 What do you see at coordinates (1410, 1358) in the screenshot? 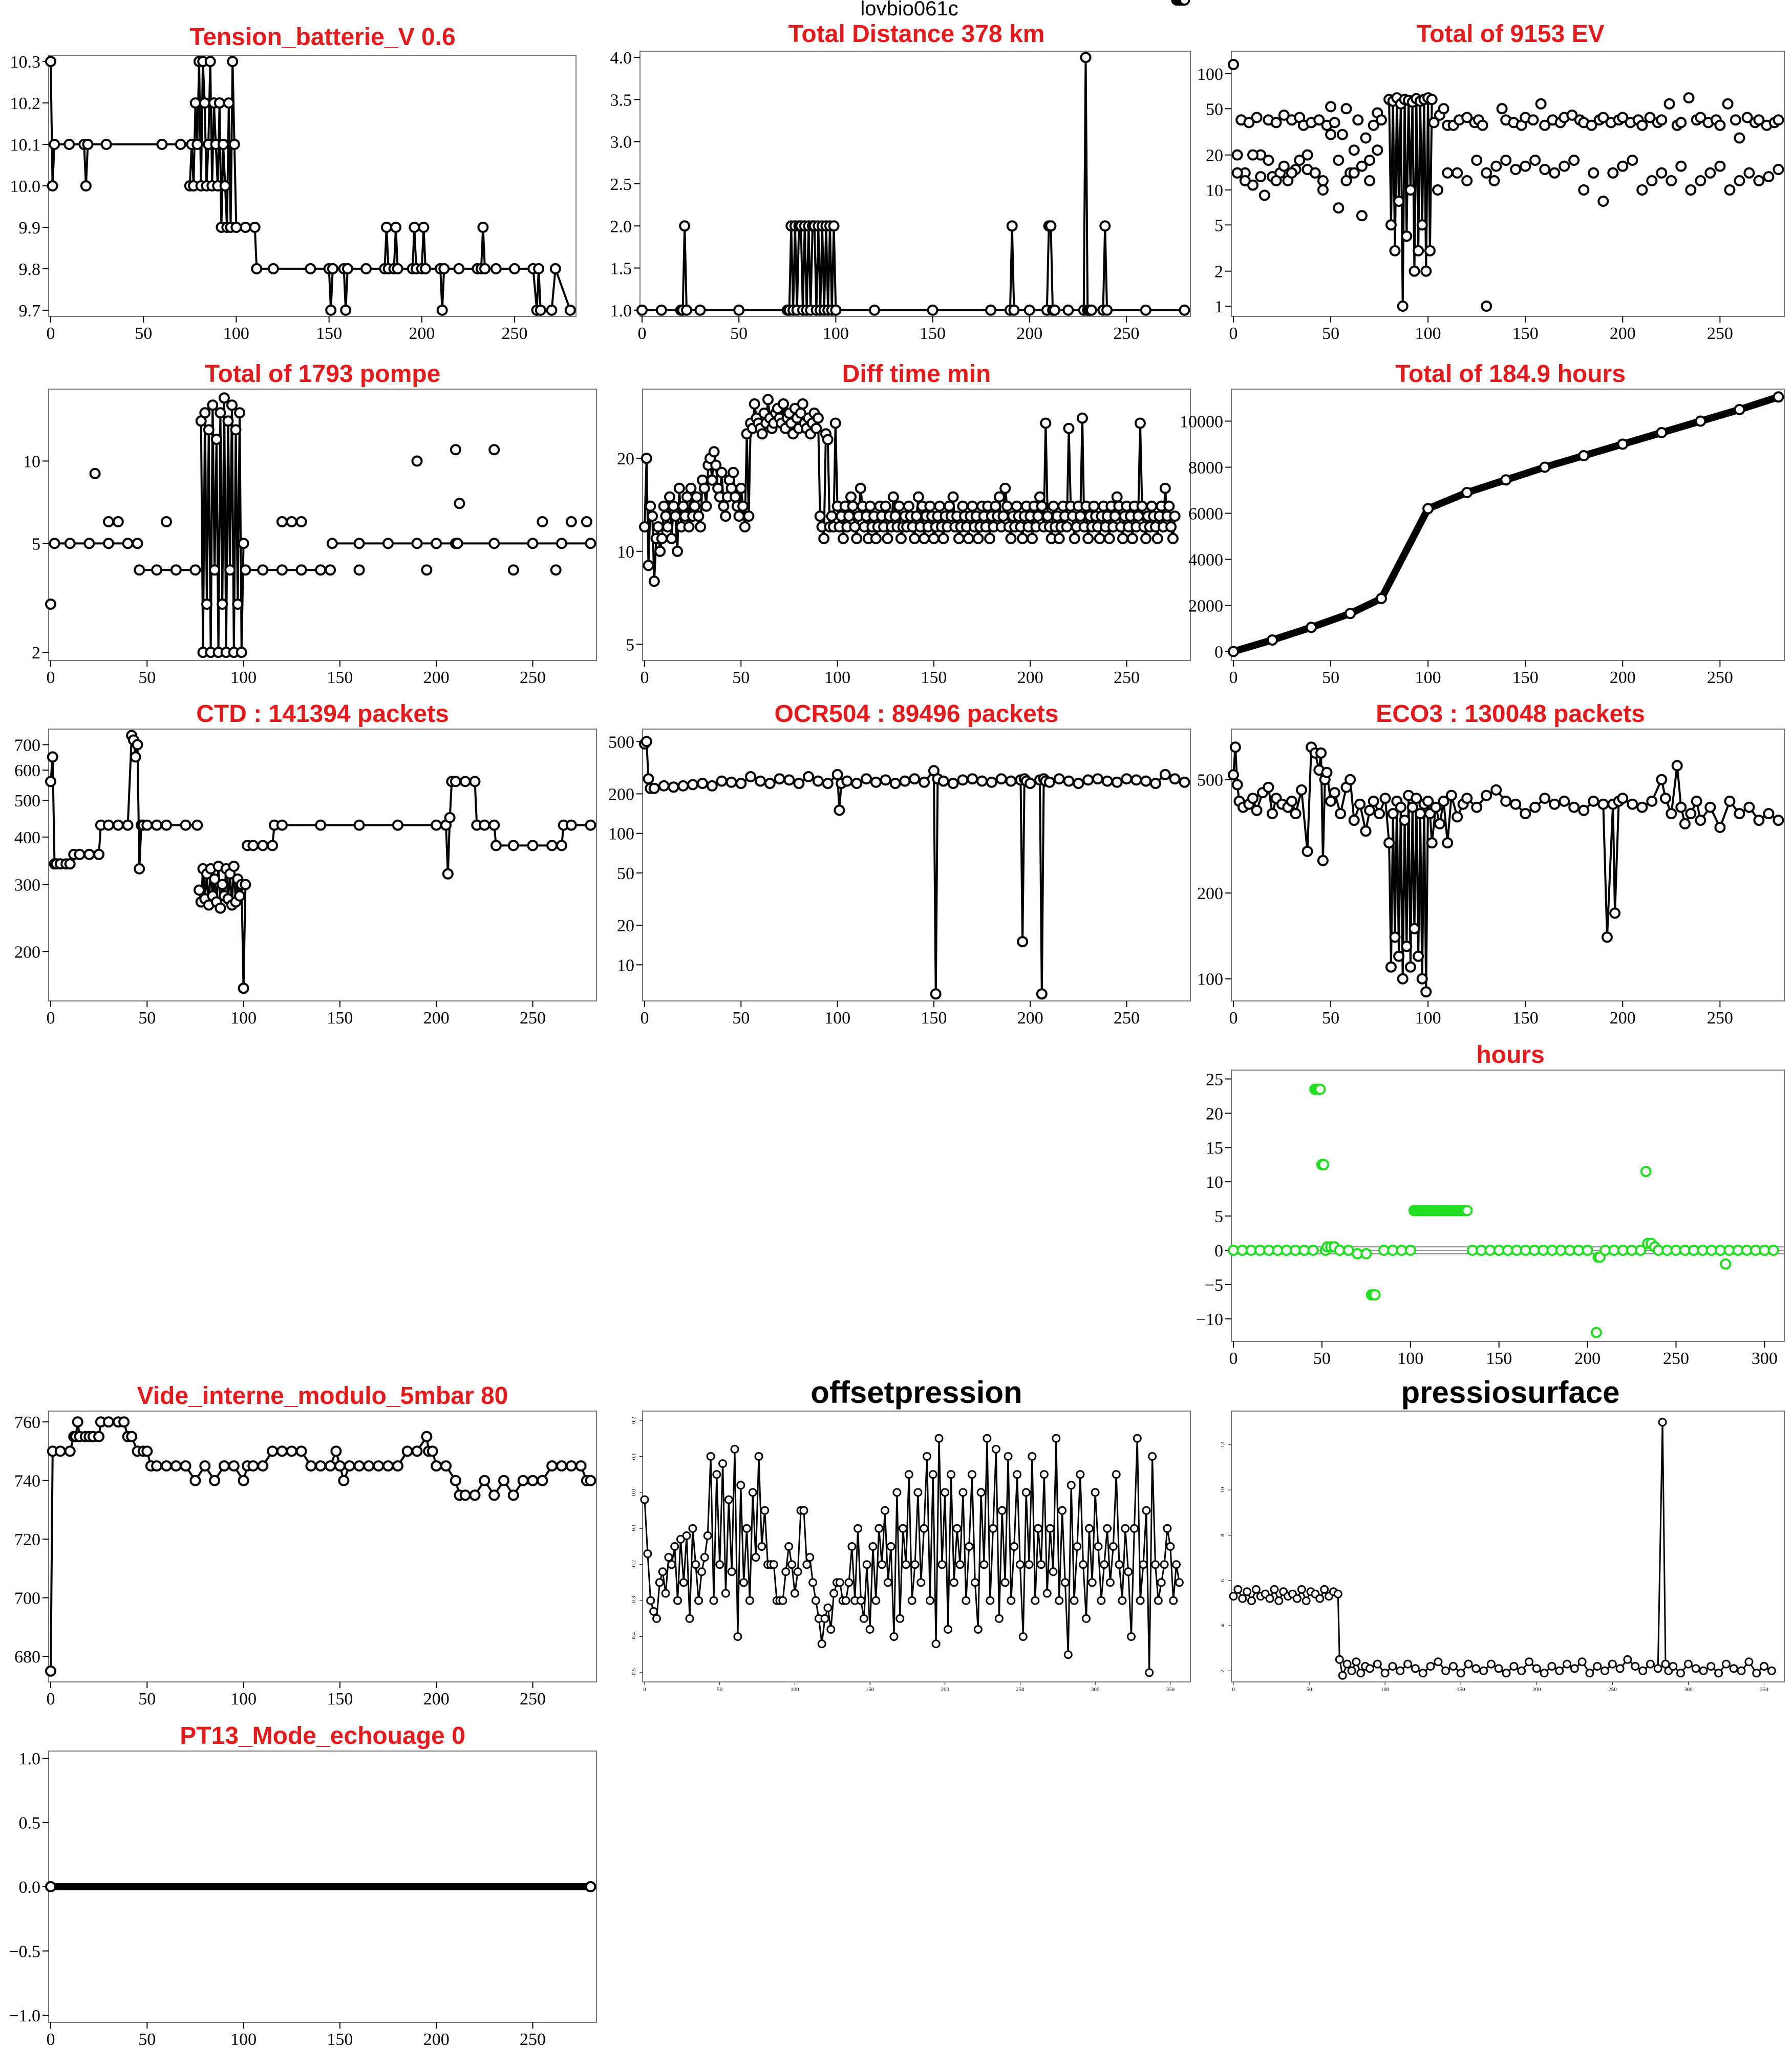
I see `x-tick-label: 100` at bounding box center [1410, 1358].